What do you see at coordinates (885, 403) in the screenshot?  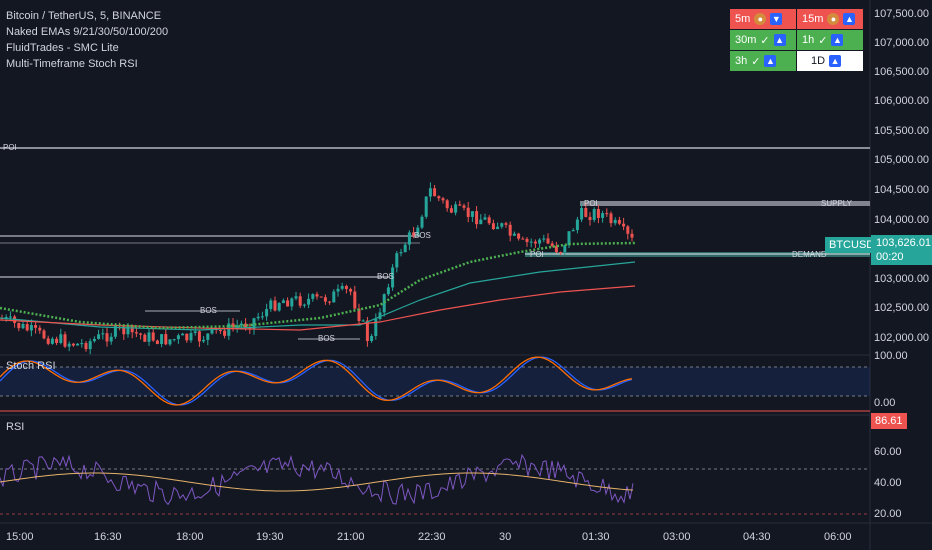 I see `indicator-tick: 0.00` at bounding box center [885, 403].